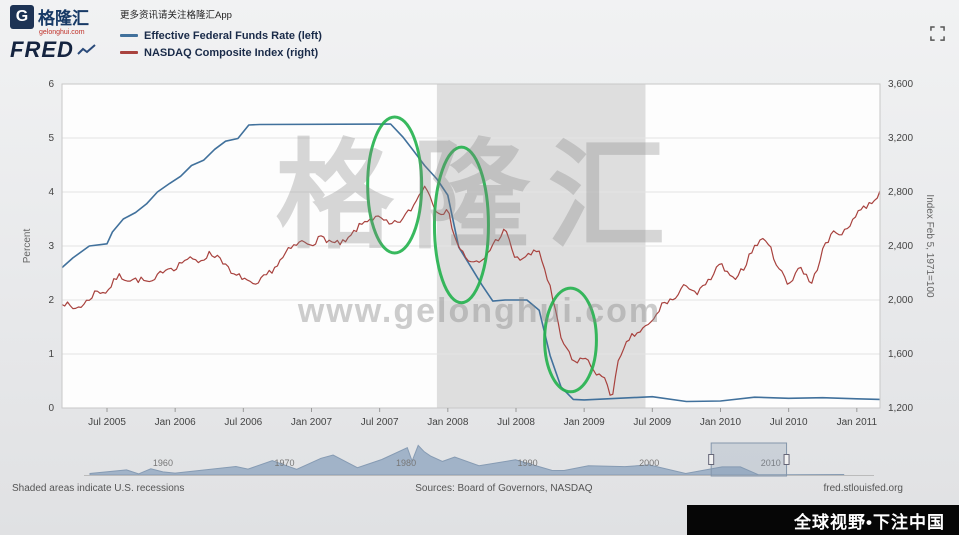  Describe the element at coordinates (42, 49) in the screenshot. I see `fred-wordmark: FRED` at that location.